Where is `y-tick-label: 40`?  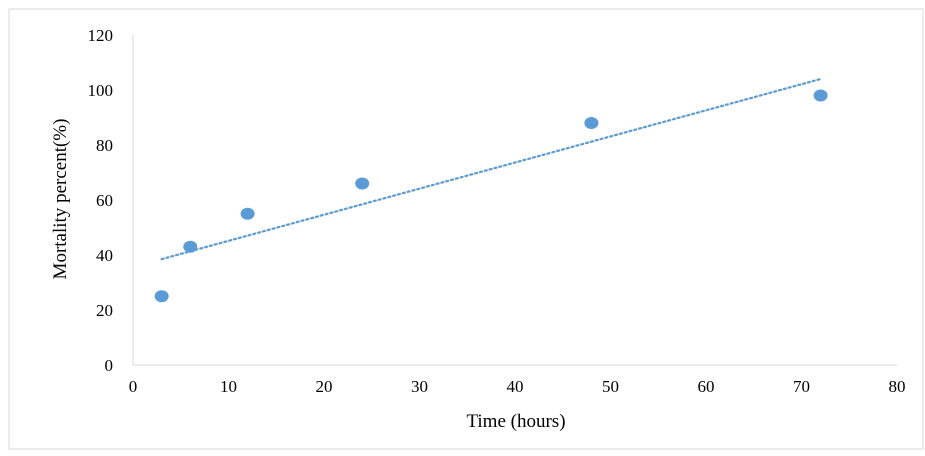 y-tick-label: 40 is located at coordinates (104, 255).